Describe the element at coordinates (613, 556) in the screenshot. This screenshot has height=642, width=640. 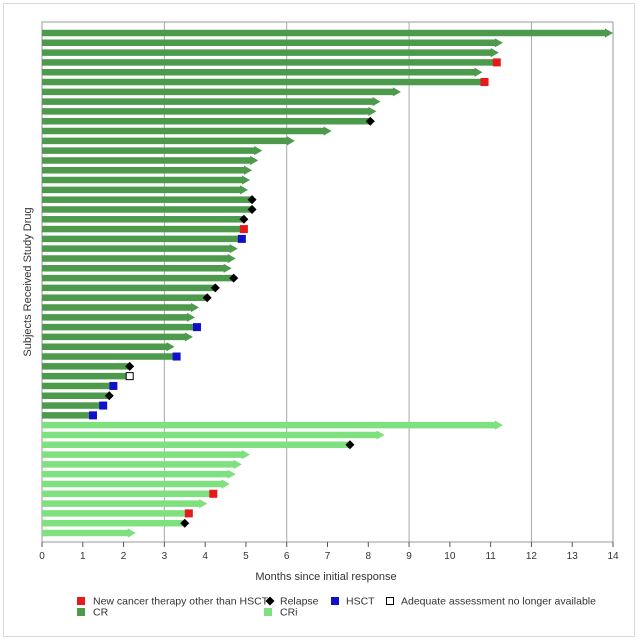
I see `x-tick-label: 14` at that location.